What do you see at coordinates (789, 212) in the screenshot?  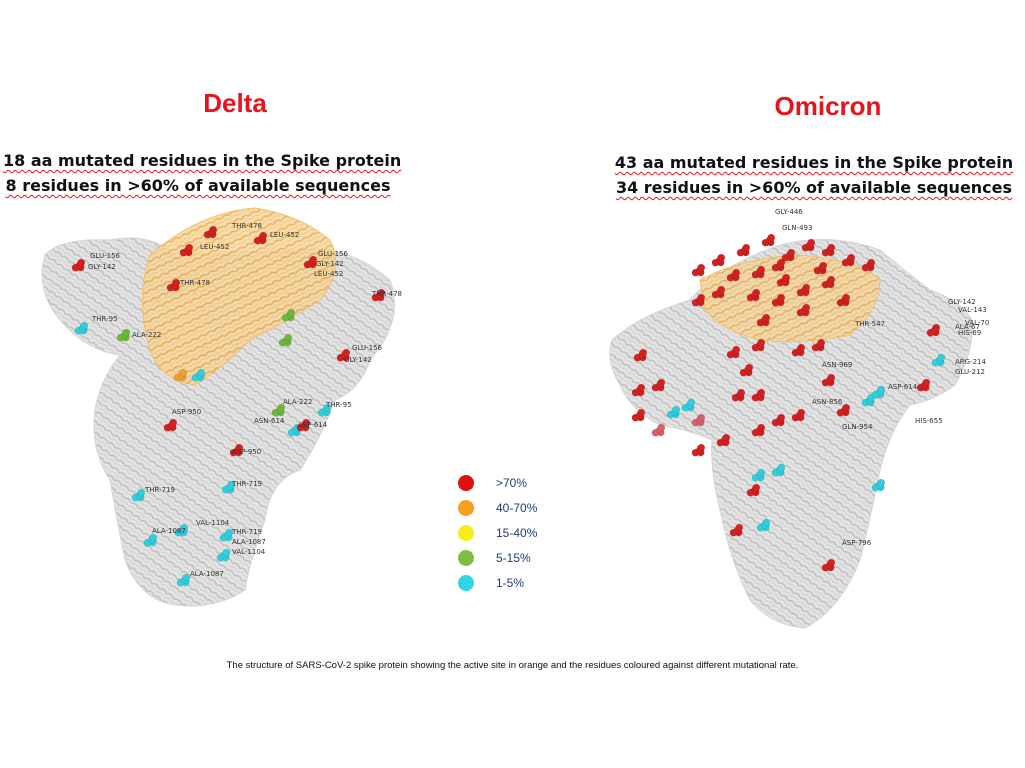 I see `residue-label: GLY-446` at bounding box center [789, 212].